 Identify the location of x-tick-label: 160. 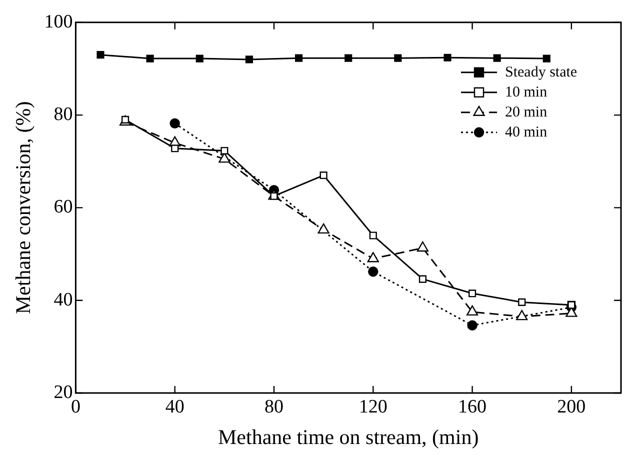
(472, 407).